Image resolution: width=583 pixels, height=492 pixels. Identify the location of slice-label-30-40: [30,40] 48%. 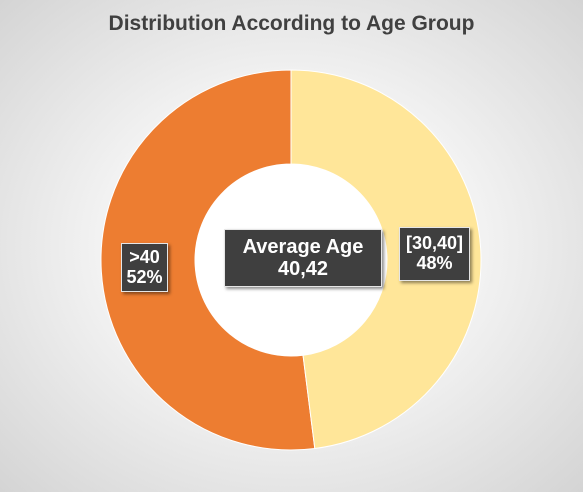
(434, 254).